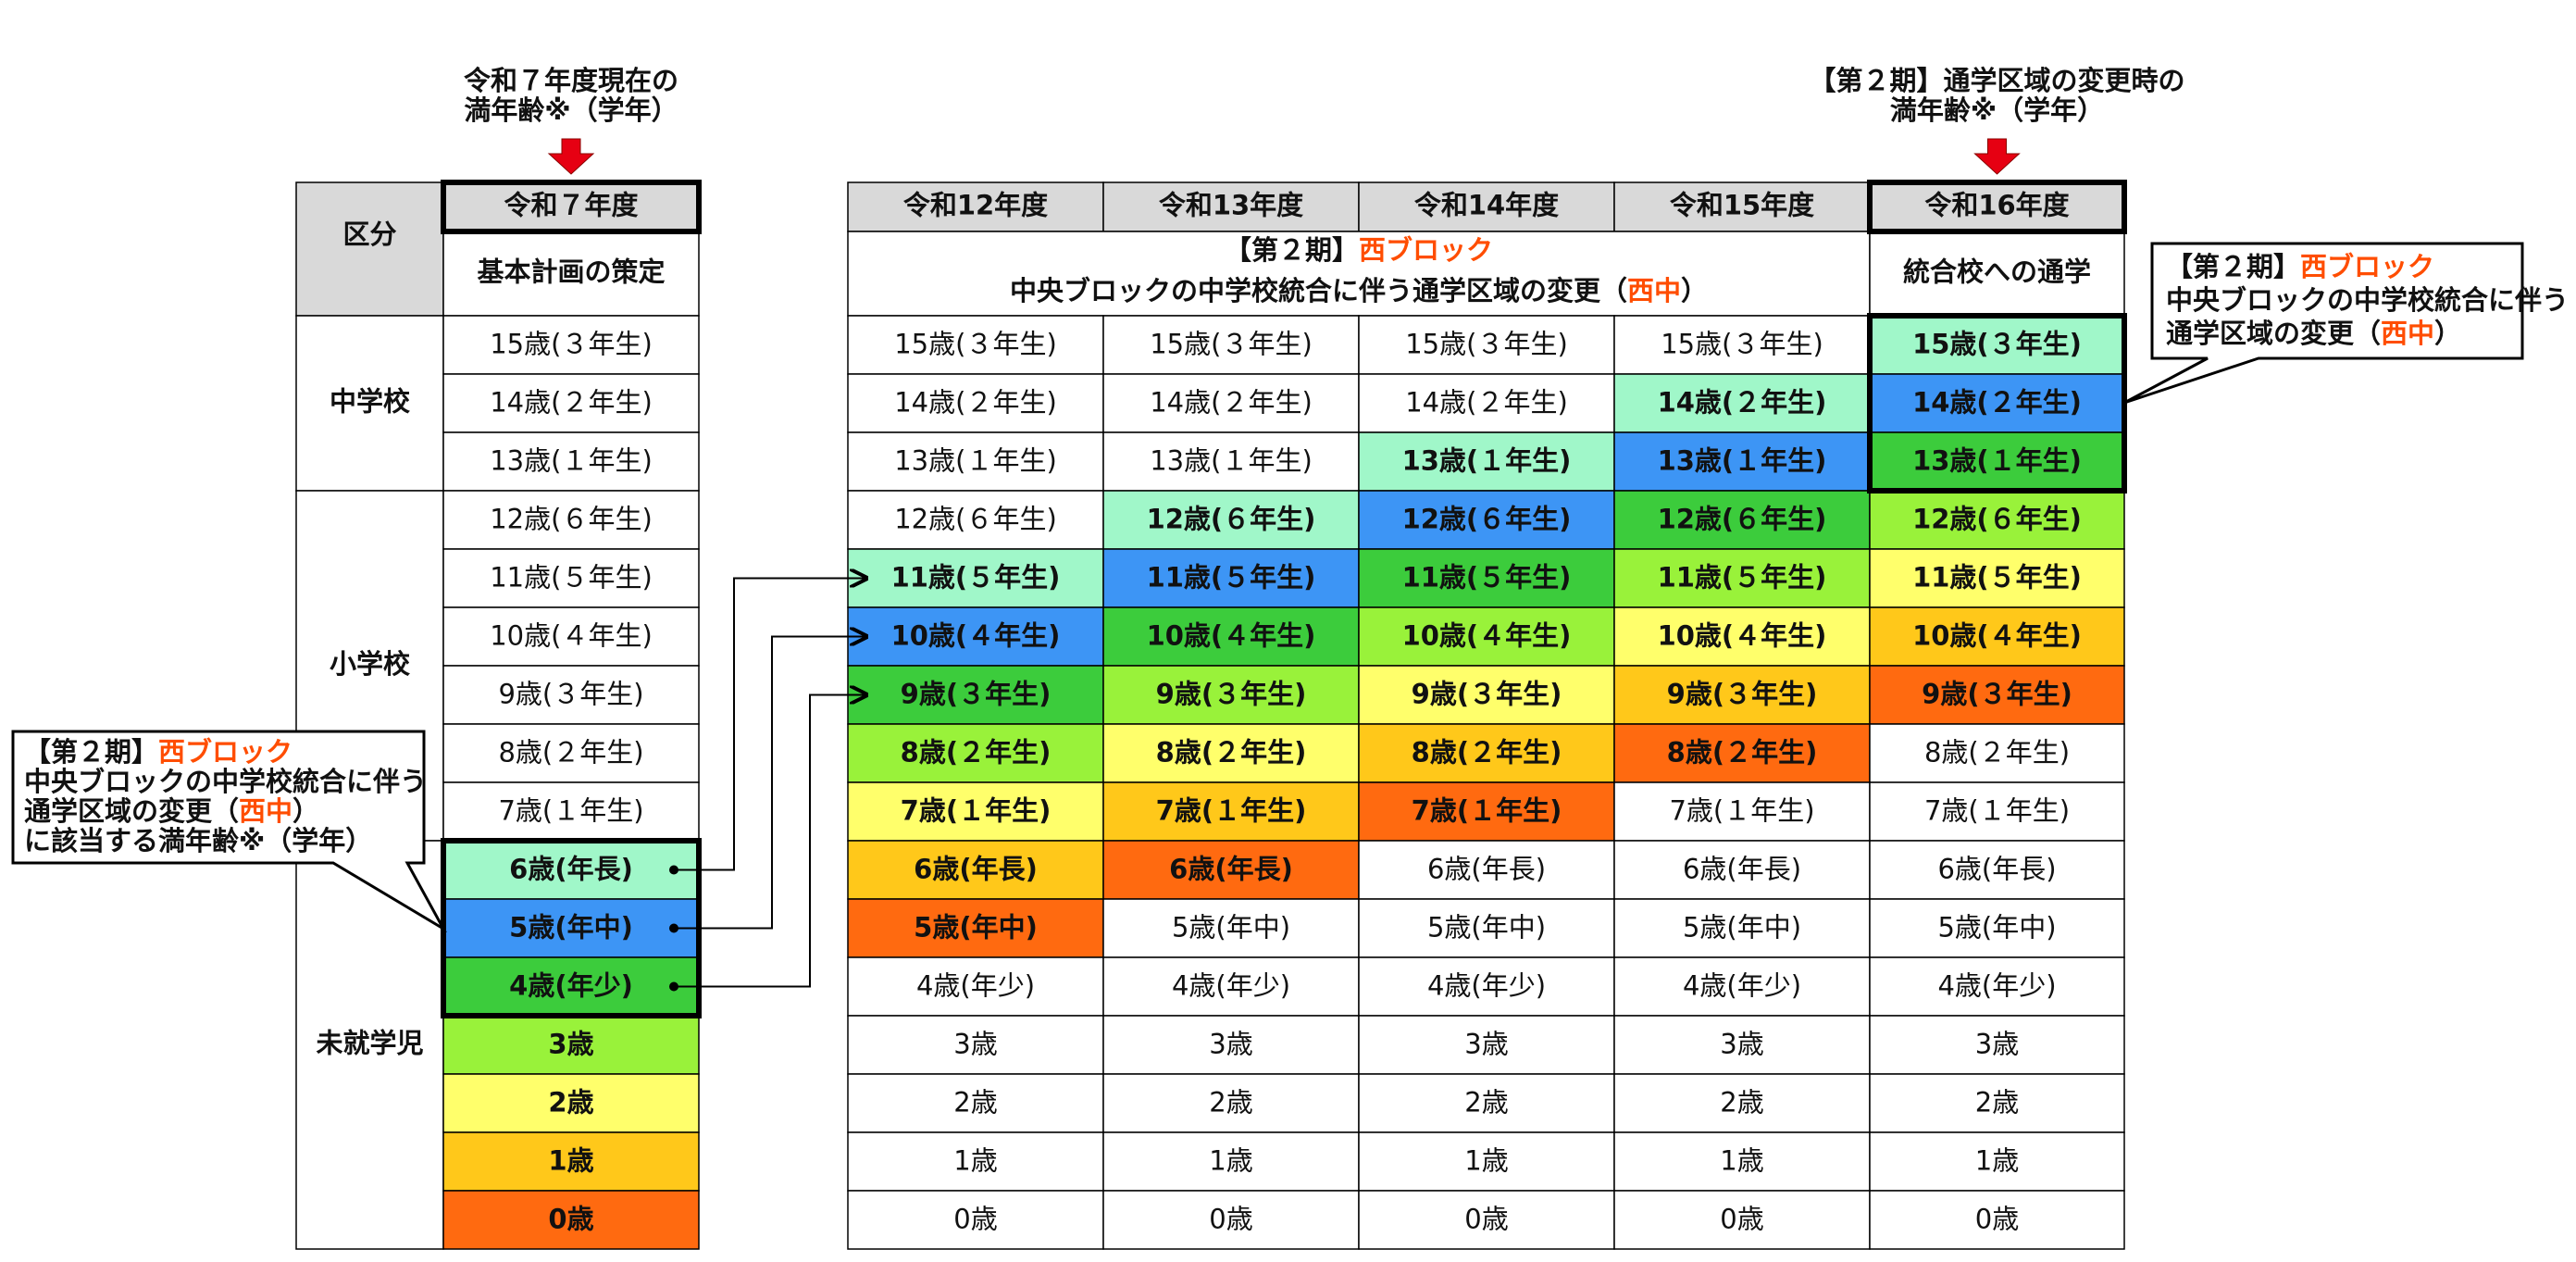 Image resolution: width=2576 pixels, height=1262 pixels. What do you see at coordinates (1742, 694) in the screenshot?
I see `age-label: 9歳(３年生)` at bounding box center [1742, 694].